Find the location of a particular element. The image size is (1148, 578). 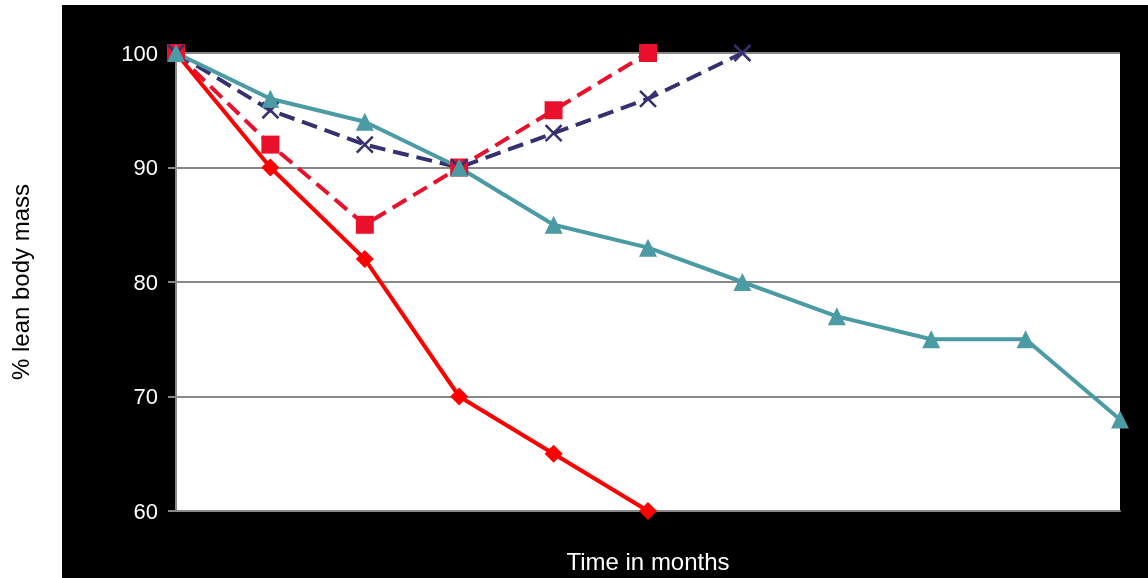

x-axis-title: Time in months is located at coordinates (648, 561).